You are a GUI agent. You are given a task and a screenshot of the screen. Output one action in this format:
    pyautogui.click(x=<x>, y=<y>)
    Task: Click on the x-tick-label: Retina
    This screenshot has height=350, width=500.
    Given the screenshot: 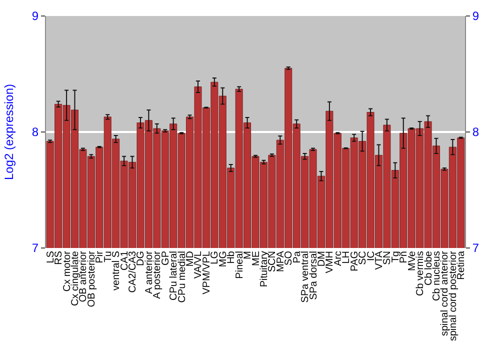 What is the action you would take?
    pyautogui.click(x=462, y=265)
    